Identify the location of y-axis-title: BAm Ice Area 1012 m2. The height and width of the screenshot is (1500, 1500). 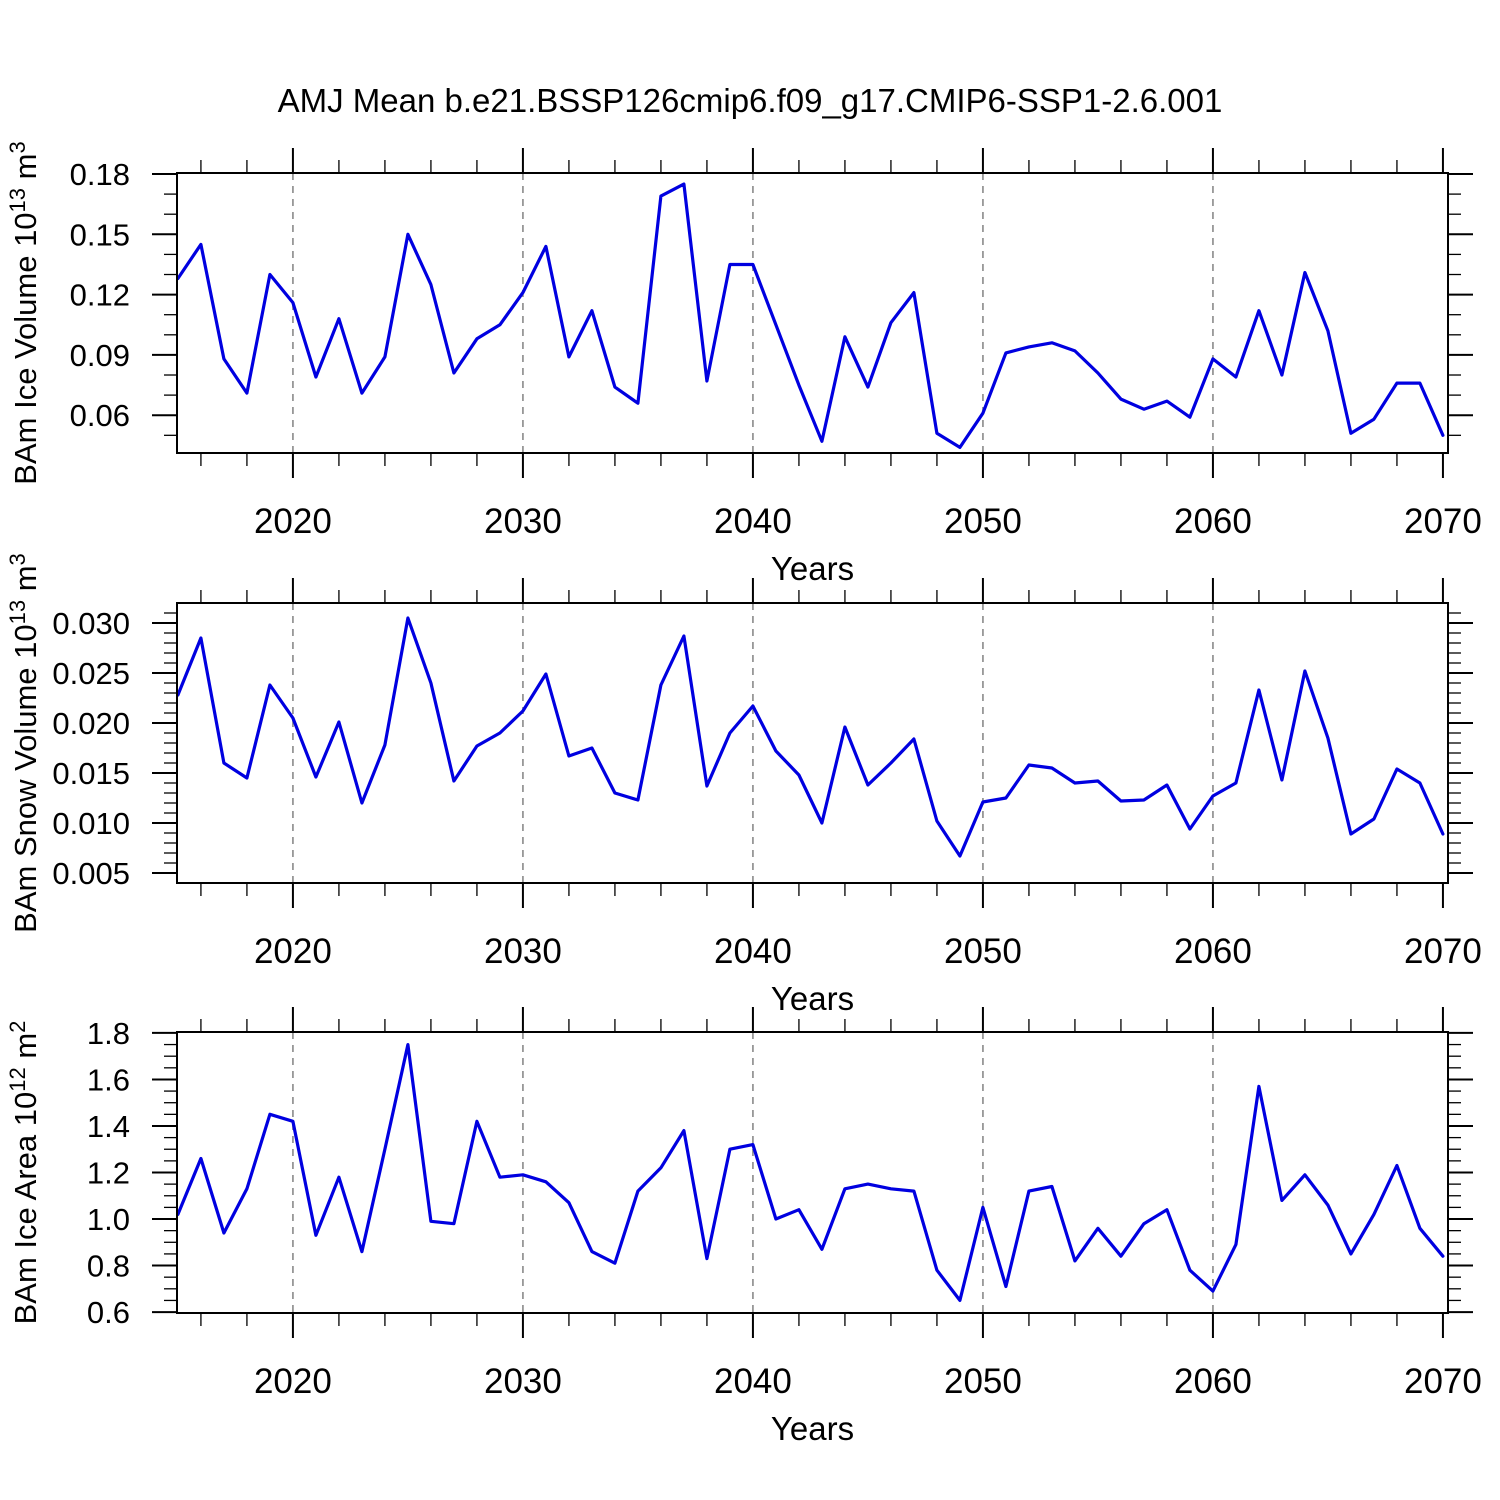
(24, 1173).